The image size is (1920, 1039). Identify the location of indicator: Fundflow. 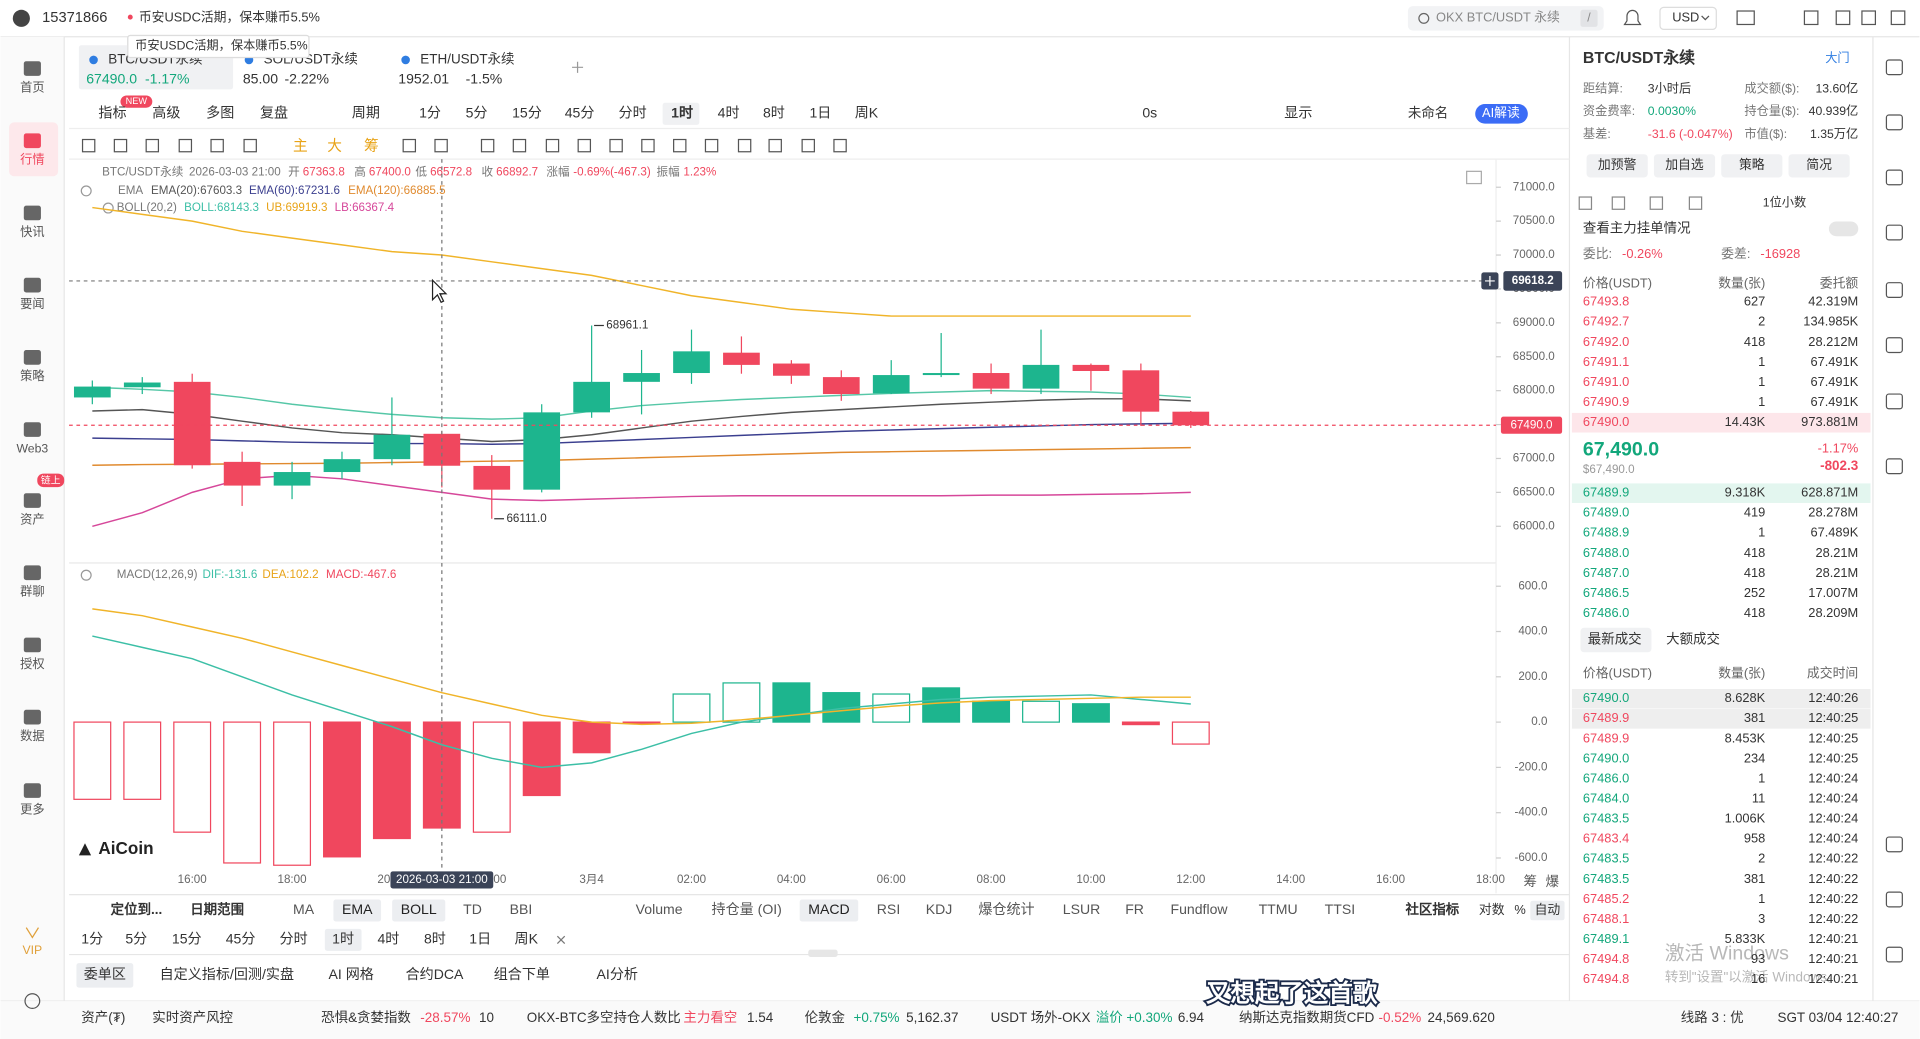
(1199, 909).